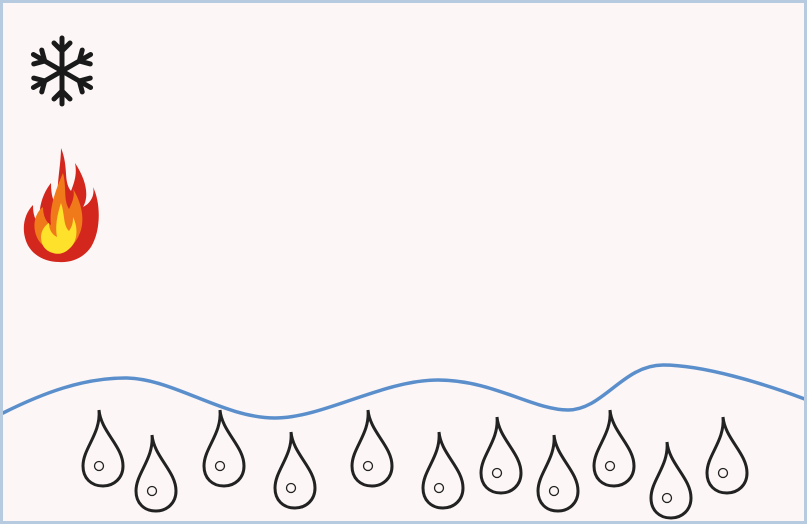  Describe the element at coordinates (59, 228) in the screenshot. I see `fire-inner-flame` at that location.